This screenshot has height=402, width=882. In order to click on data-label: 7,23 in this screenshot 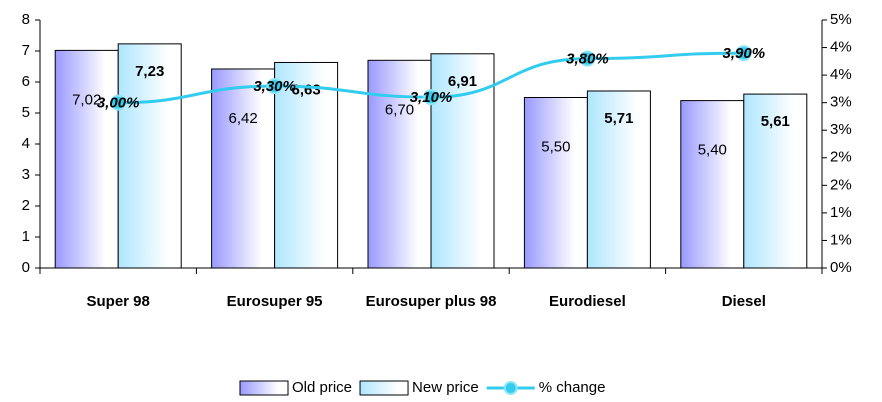, I will do `click(149, 71)`.